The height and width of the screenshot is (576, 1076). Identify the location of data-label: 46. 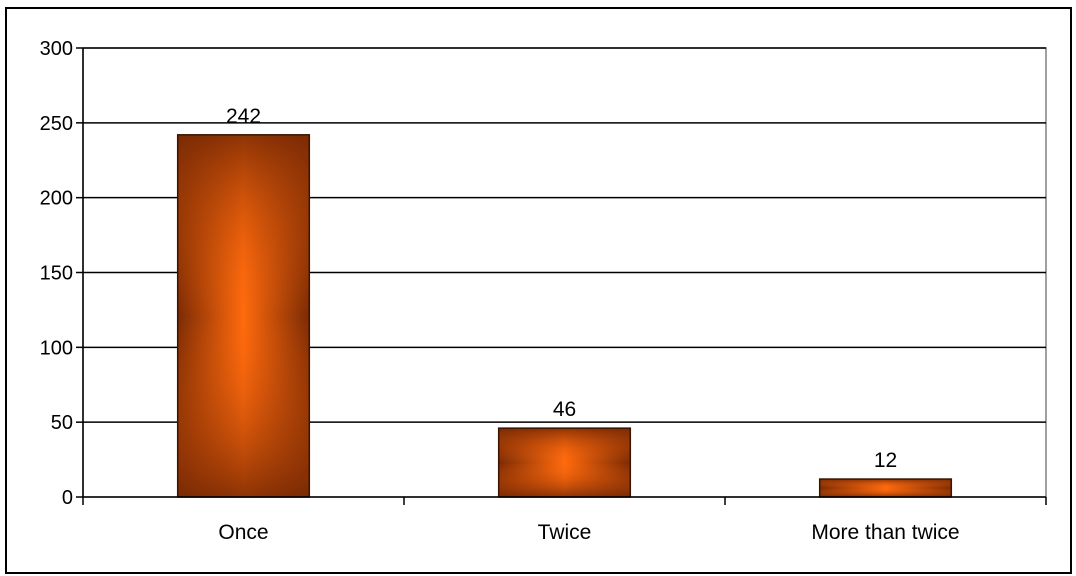
(564, 409).